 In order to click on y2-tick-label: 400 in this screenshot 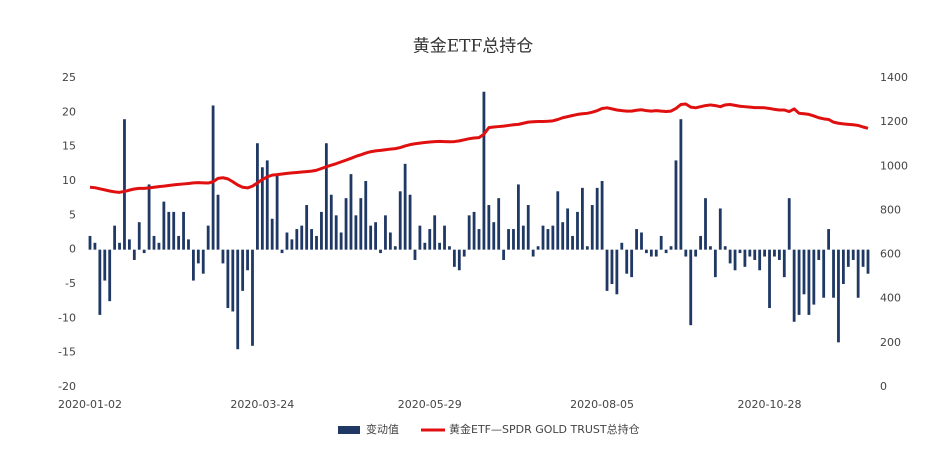, I will do `click(890, 298)`.